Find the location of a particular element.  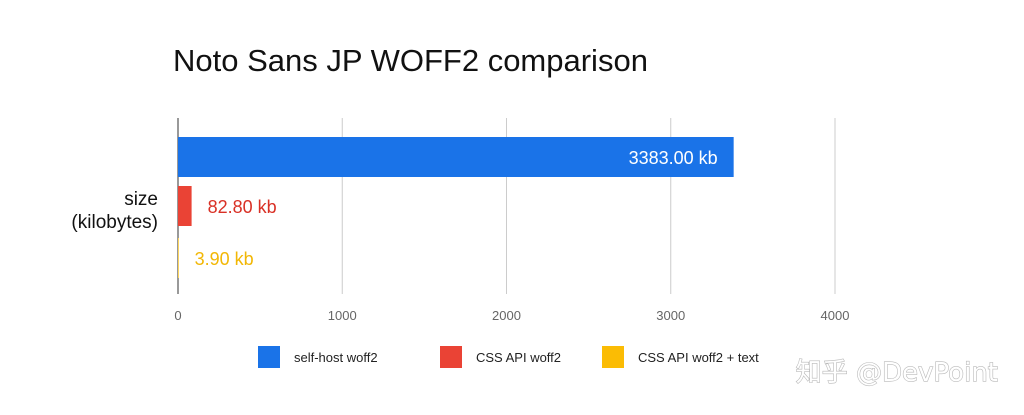

x-axis-ticks: 0 1000 2000 3000 4000 is located at coordinates (511, 315).